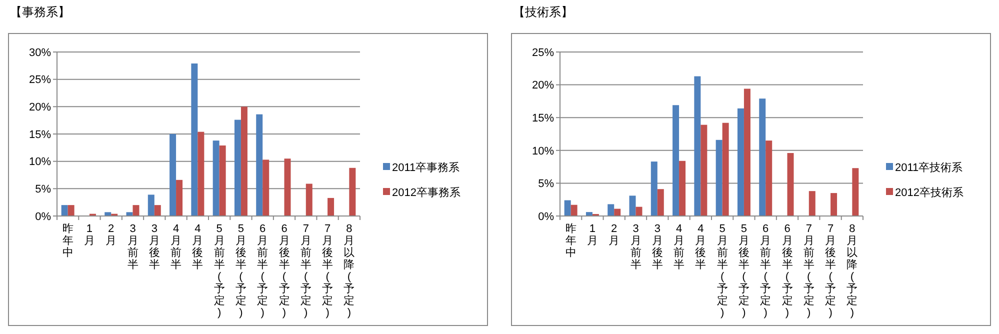  What do you see at coordinates (40, 12) in the screenshot?
I see `chart-title: 【事務系】` at bounding box center [40, 12].